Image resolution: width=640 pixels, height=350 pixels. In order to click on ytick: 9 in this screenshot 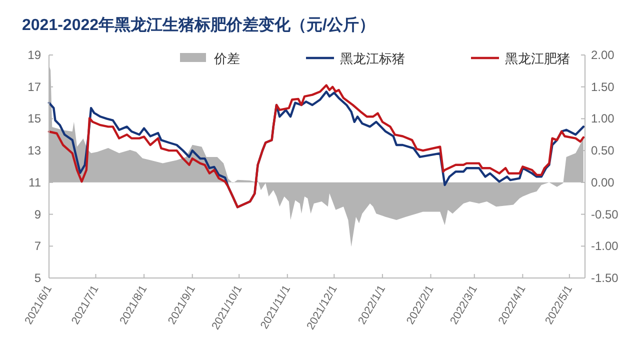, I will do `click(37, 214)`.